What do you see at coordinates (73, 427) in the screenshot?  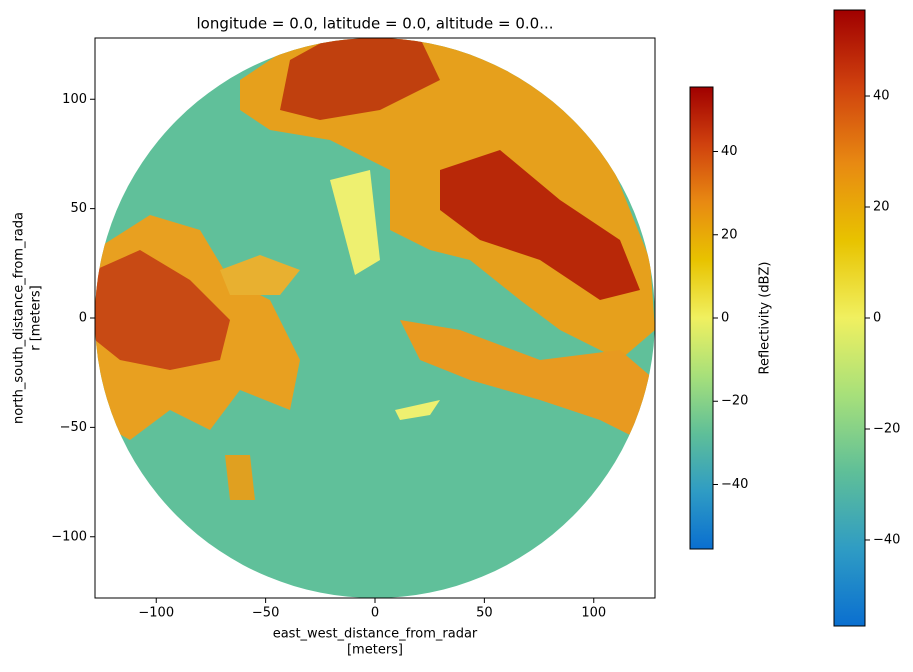 I see `y-tick-label: −50` at bounding box center [73, 427].